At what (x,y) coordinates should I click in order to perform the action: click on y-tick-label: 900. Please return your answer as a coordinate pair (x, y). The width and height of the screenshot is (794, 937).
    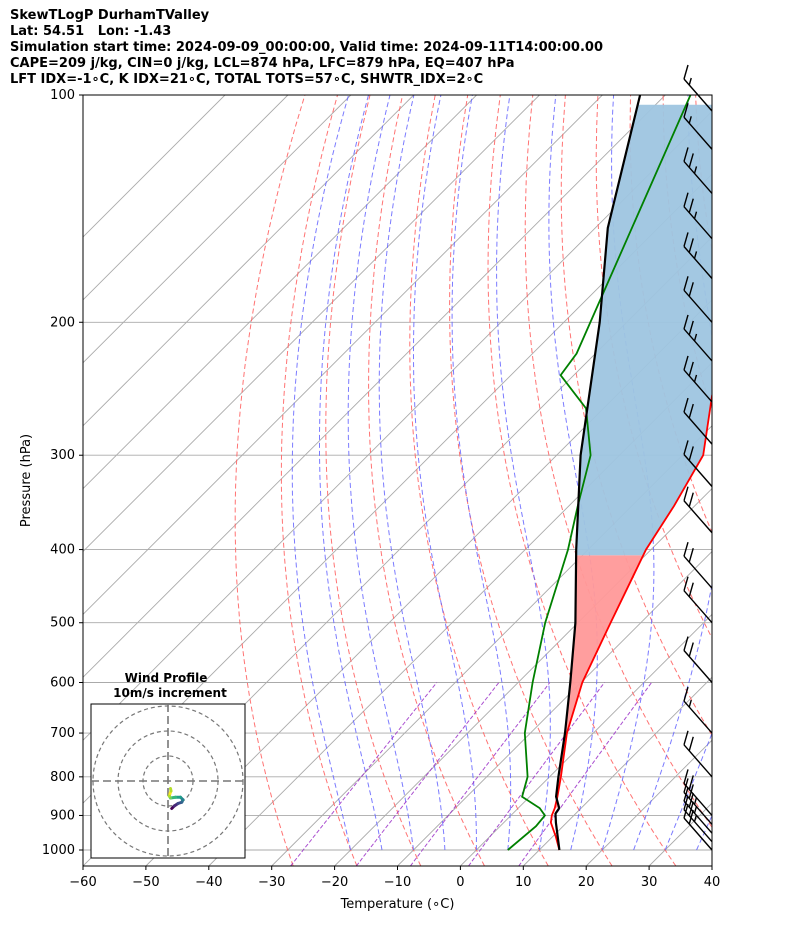
    Looking at the image, I should click on (62, 815).